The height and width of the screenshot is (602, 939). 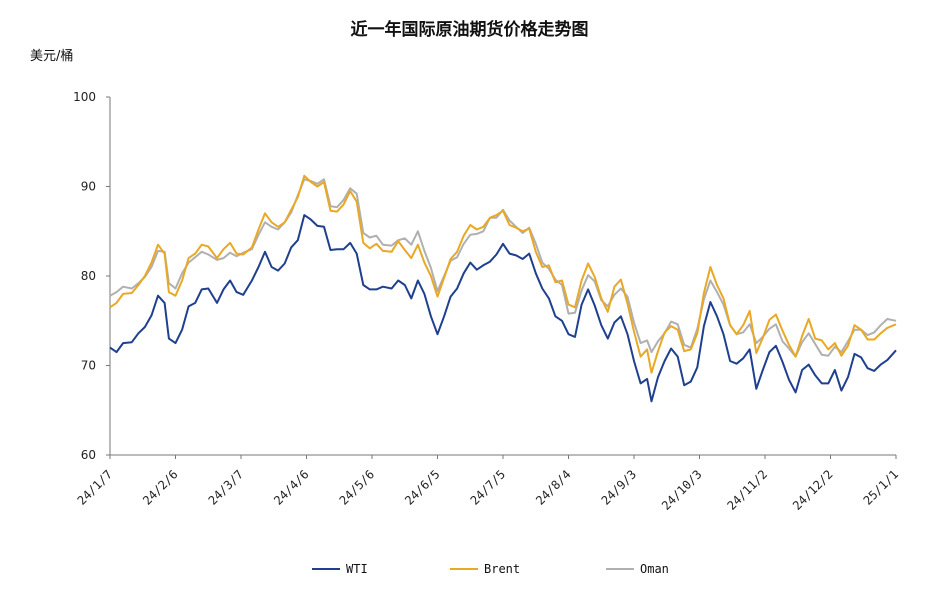 I want to click on x-tick-label: 24/6/5, so click(x=422, y=487).